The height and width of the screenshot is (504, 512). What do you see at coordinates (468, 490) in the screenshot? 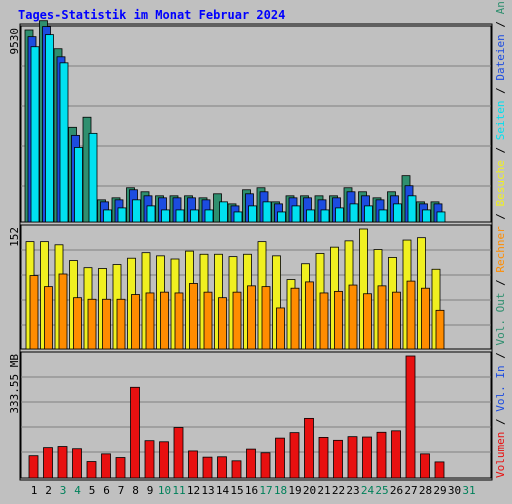
I see `day-label-31: 31` at bounding box center [468, 490].